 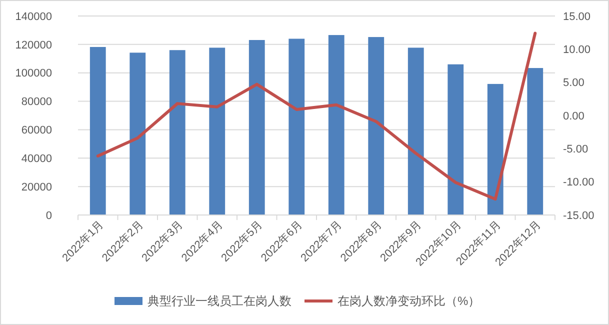 I want to click on y2-tick-label: 15.00, so click(x=577, y=16).